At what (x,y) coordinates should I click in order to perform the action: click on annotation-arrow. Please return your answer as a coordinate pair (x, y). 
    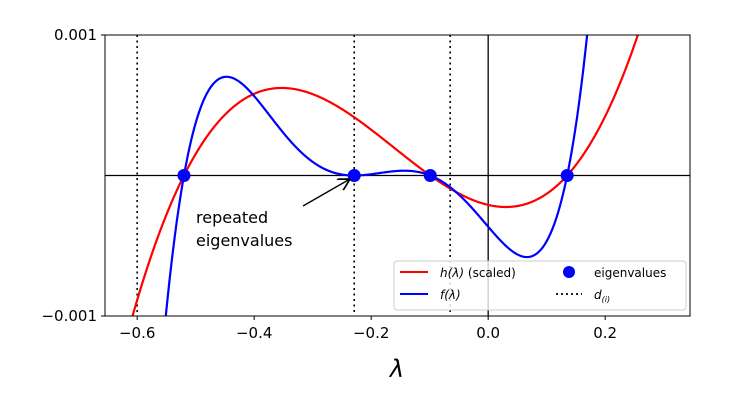
    Looking at the image, I should click on (326, 193).